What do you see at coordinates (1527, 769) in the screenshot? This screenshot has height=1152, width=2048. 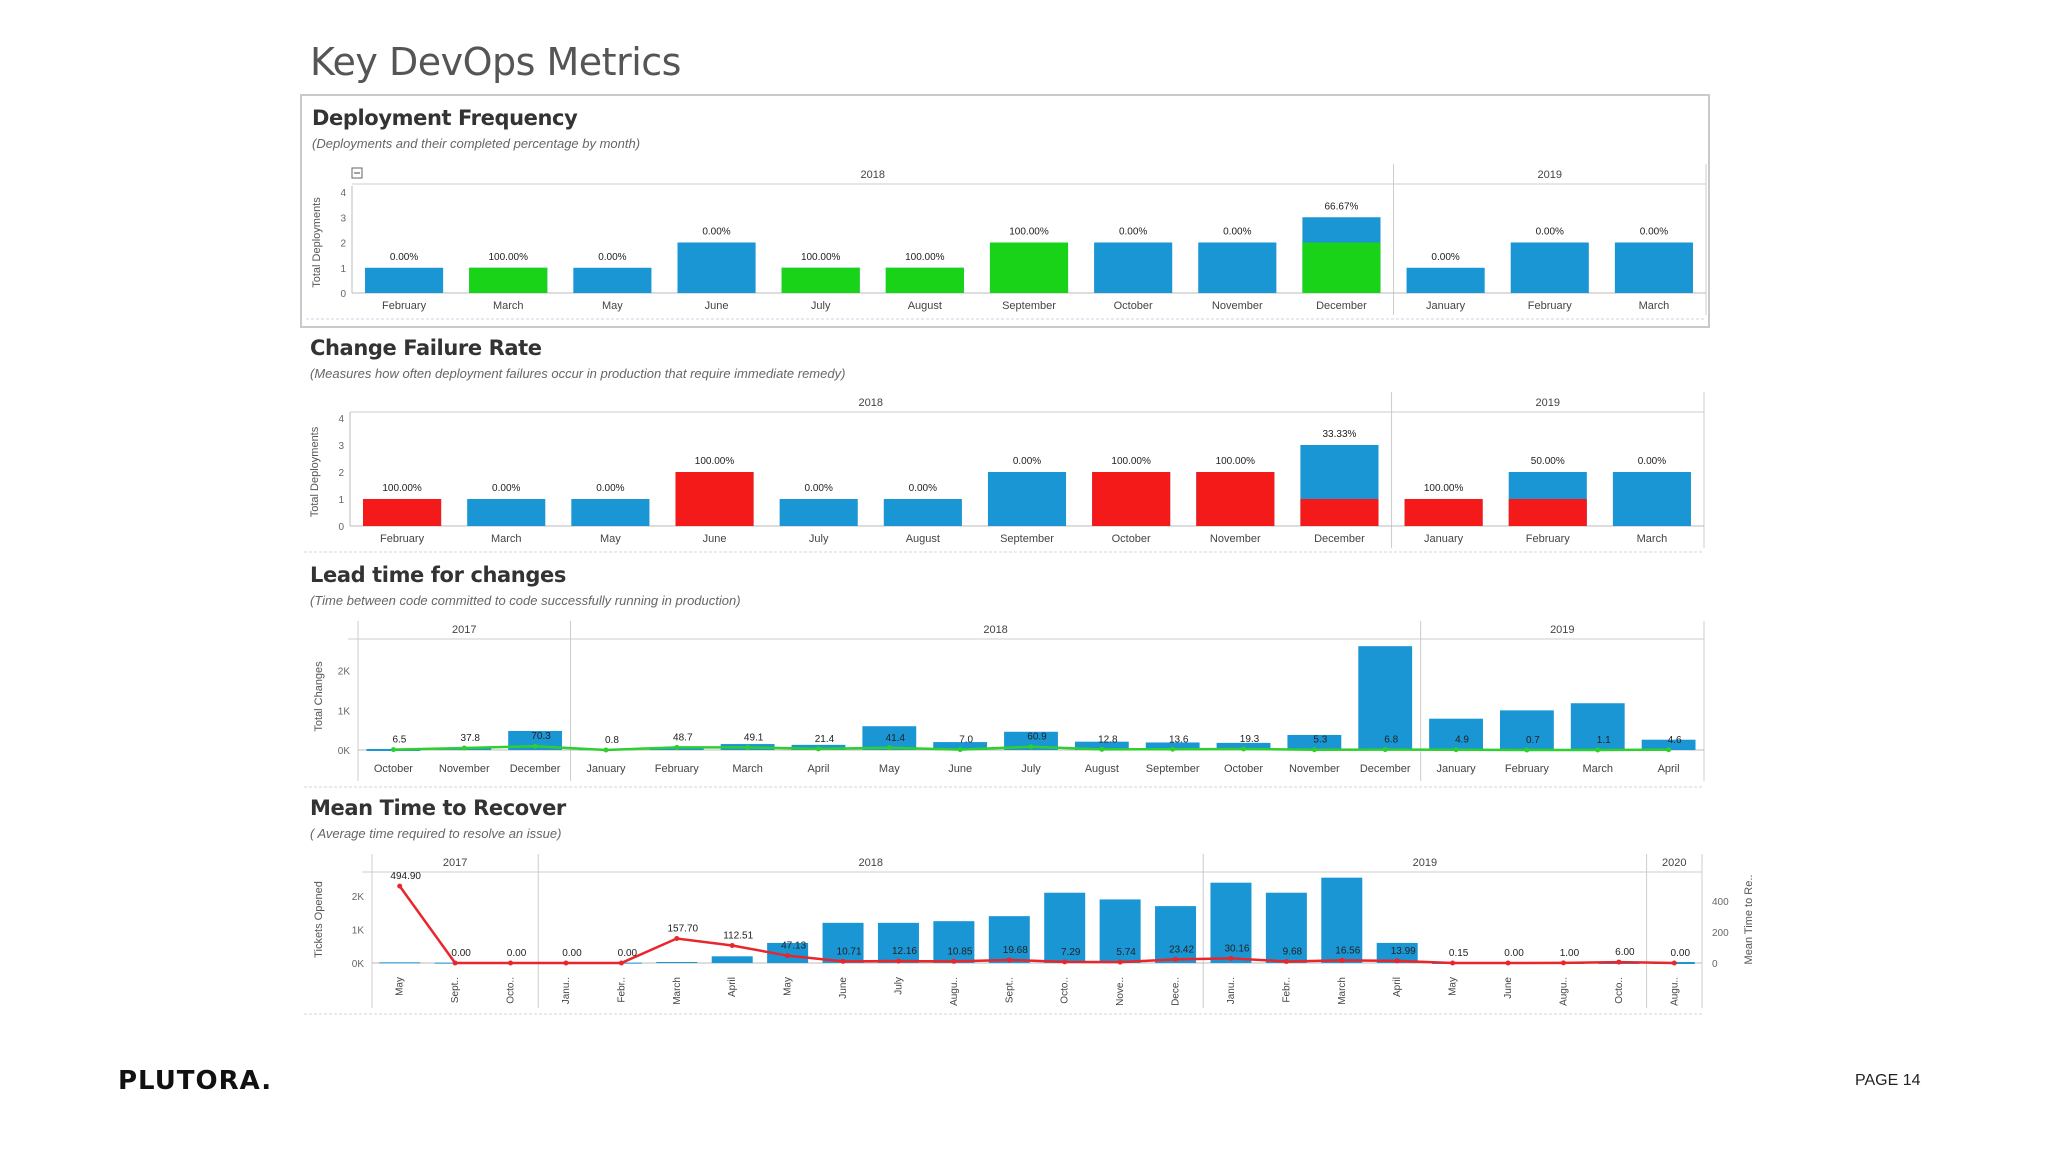 I see `x-tick-label: February` at bounding box center [1527, 769].